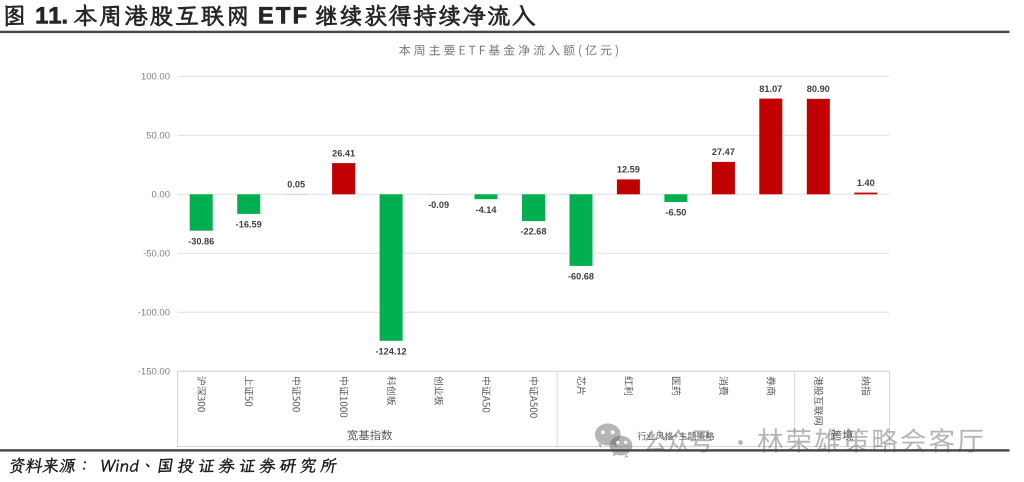  I want to click on svg-text: -60.68, so click(581, 277).